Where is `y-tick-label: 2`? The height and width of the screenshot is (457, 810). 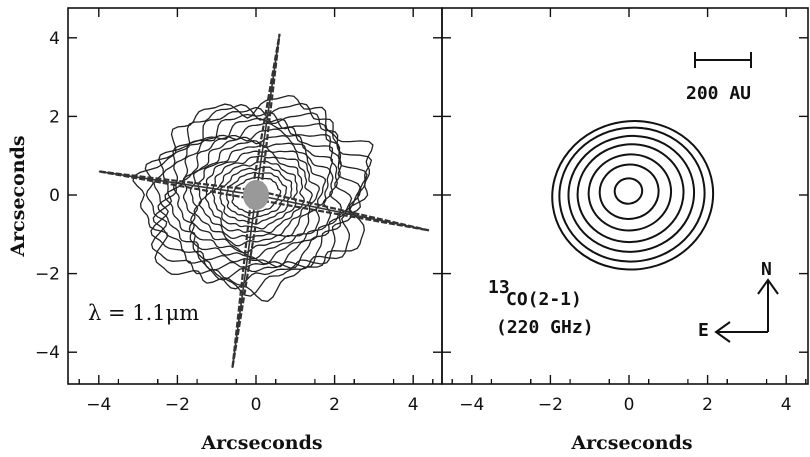 y-tick-label: 2 is located at coordinates (54, 117).